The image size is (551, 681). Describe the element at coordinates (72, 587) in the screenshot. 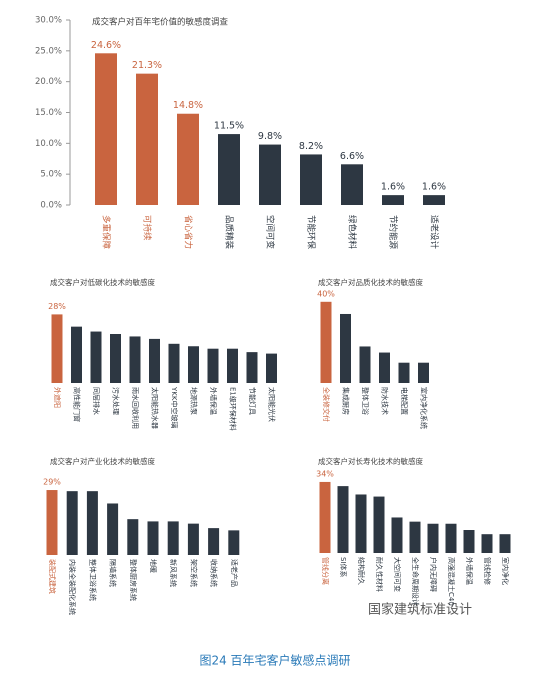

I see `x-tick-label: 内装全装配化系统` at that location.